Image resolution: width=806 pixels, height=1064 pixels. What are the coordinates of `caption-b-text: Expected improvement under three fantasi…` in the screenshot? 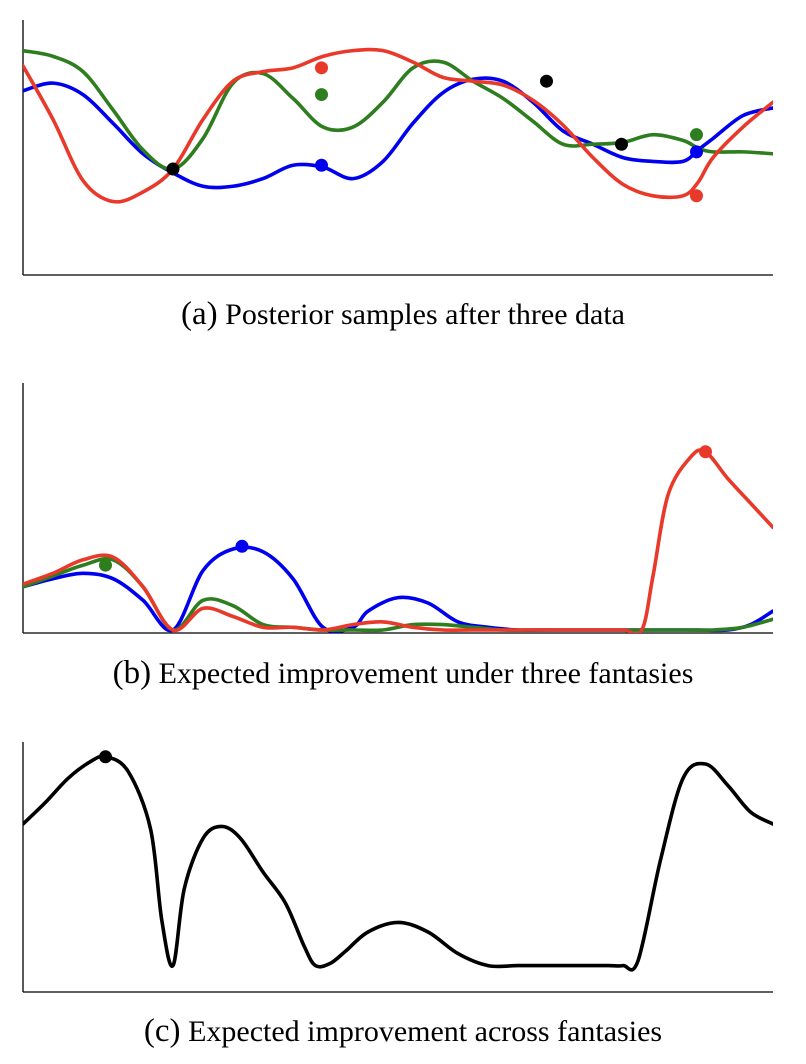 It's located at (426, 673).